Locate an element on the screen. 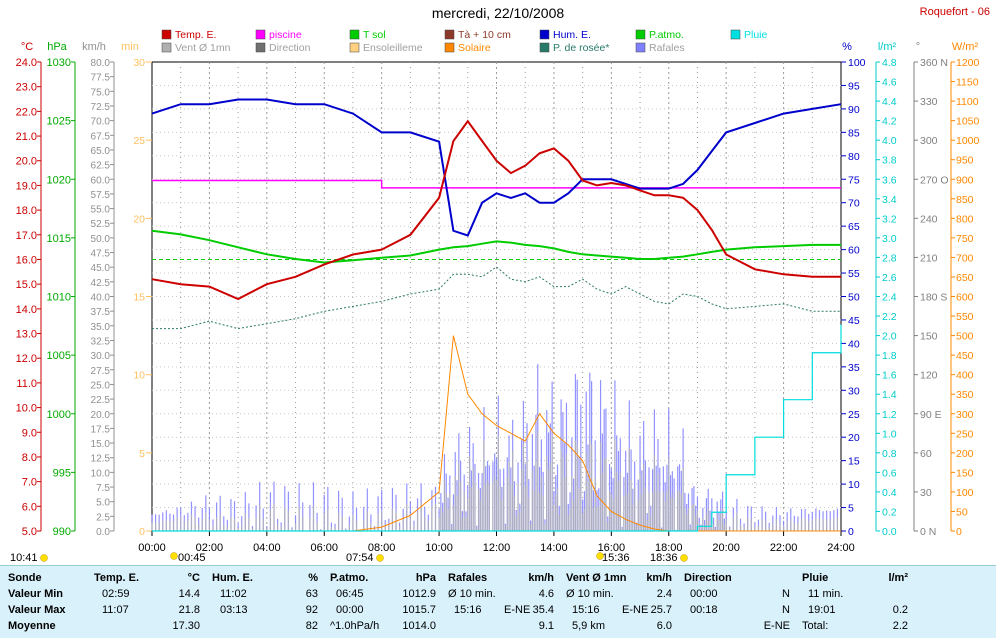 The width and height of the screenshot is (996, 638). rain-tick-label: 3.2 is located at coordinates (889, 219).